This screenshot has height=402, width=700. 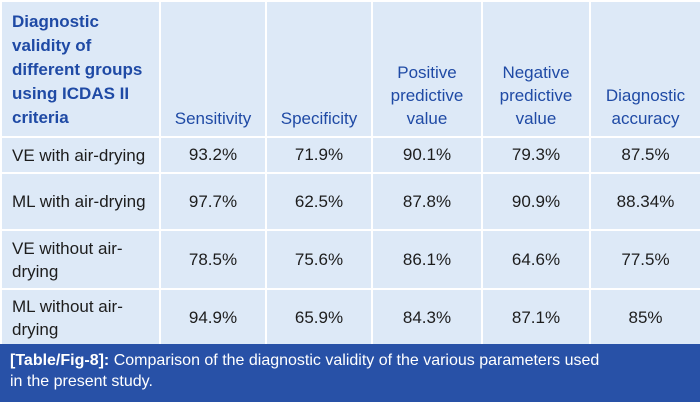 What do you see at coordinates (80, 259) in the screenshot?
I see `row-label: VE without air- drying` at bounding box center [80, 259].